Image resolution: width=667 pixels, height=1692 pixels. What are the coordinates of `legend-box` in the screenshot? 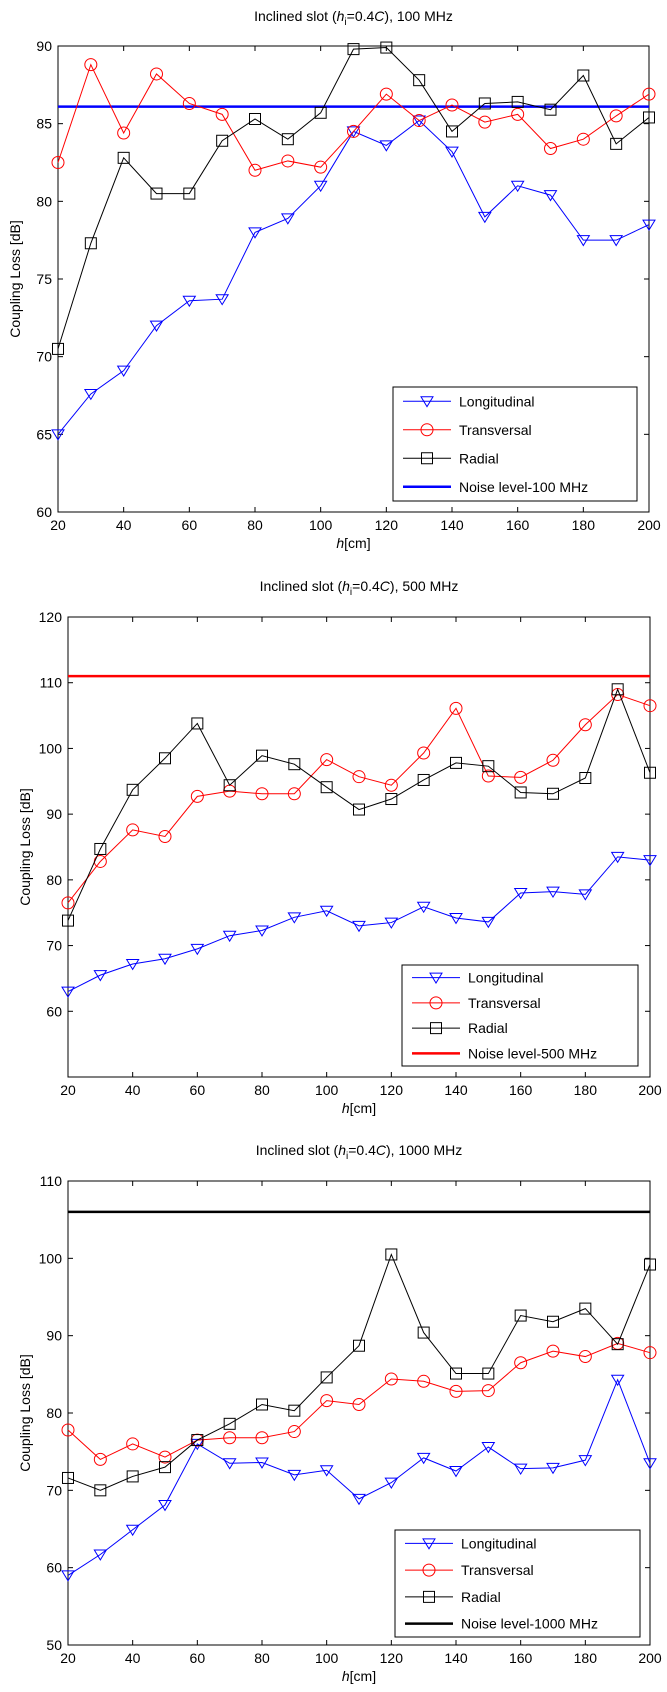 It's located at (520, 1015).